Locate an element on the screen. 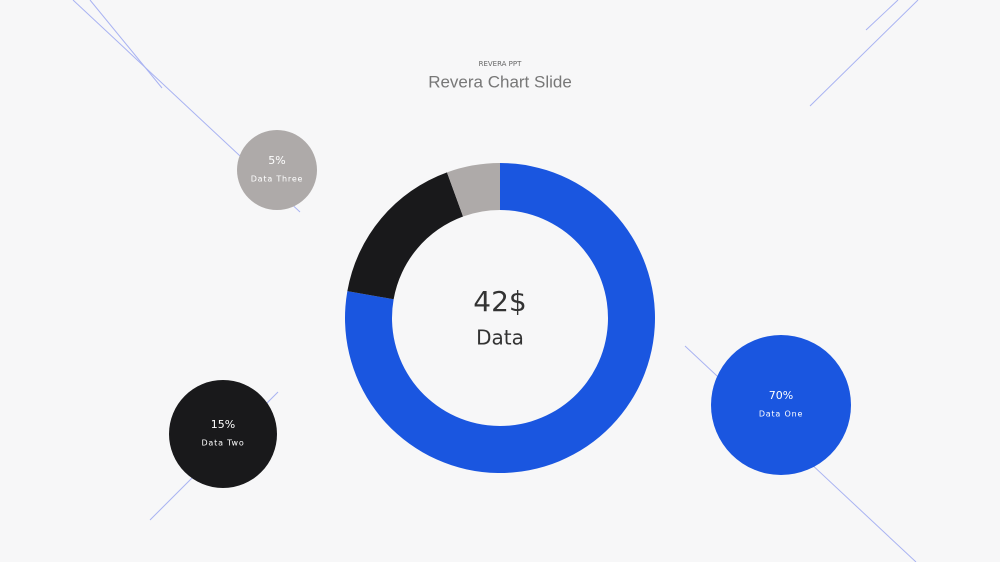  value-label: 15% is located at coordinates (223, 424).